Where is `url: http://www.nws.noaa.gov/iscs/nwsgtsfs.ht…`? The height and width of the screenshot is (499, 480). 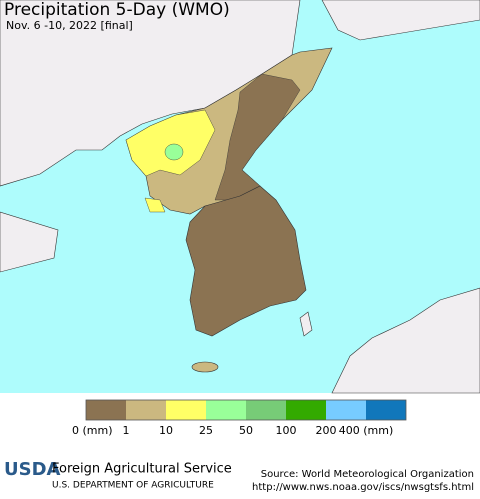 url: http://www.nws.noaa.gov/iscs/nwsgtsfs.ht… is located at coordinates (363, 487).